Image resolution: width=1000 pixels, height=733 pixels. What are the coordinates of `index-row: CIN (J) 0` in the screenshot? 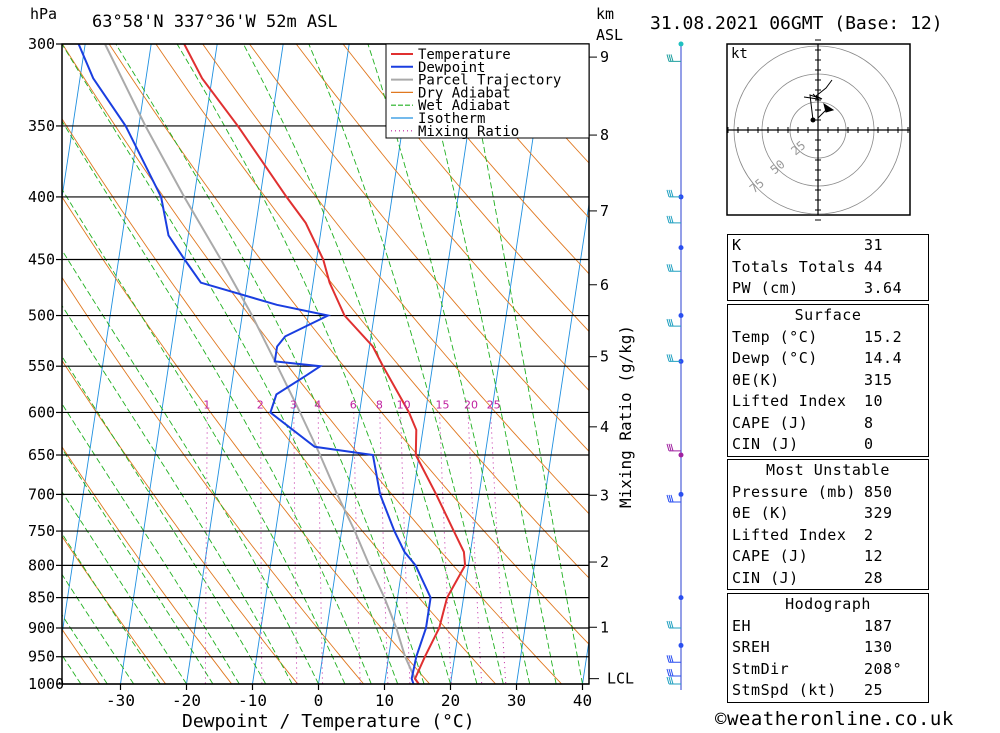 It's located at (828, 445).